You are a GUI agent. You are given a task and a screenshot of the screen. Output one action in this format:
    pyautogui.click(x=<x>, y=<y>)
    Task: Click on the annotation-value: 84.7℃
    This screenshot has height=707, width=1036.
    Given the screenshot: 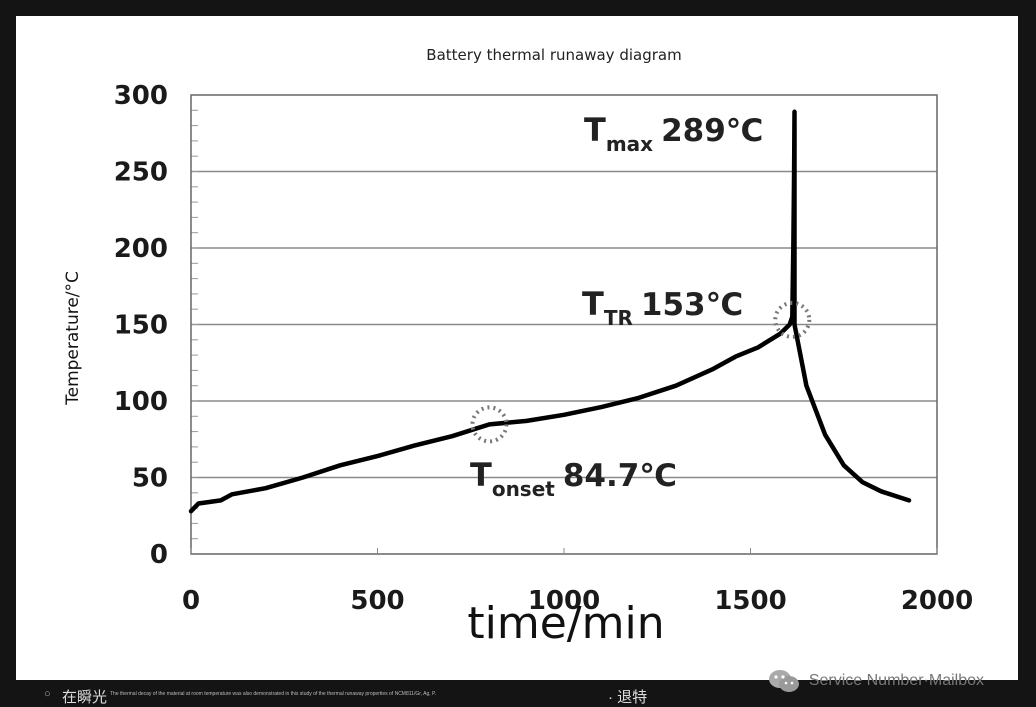 What is the action you would take?
    pyautogui.click(x=620, y=476)
    